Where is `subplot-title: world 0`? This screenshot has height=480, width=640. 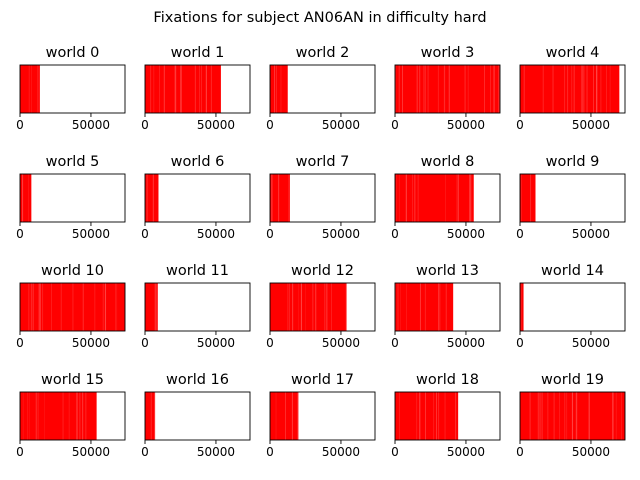 subplot-title: world 0 is located at coordinates (73, 53).